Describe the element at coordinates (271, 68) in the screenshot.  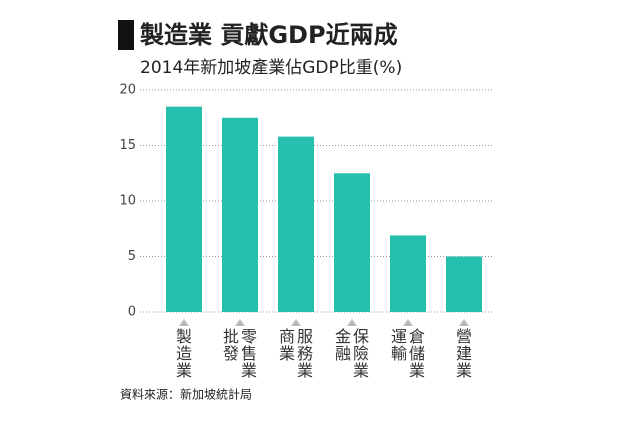
I see `chart-subtitle: 2014年新加坡產業佔GDP比重(%)` at that location.